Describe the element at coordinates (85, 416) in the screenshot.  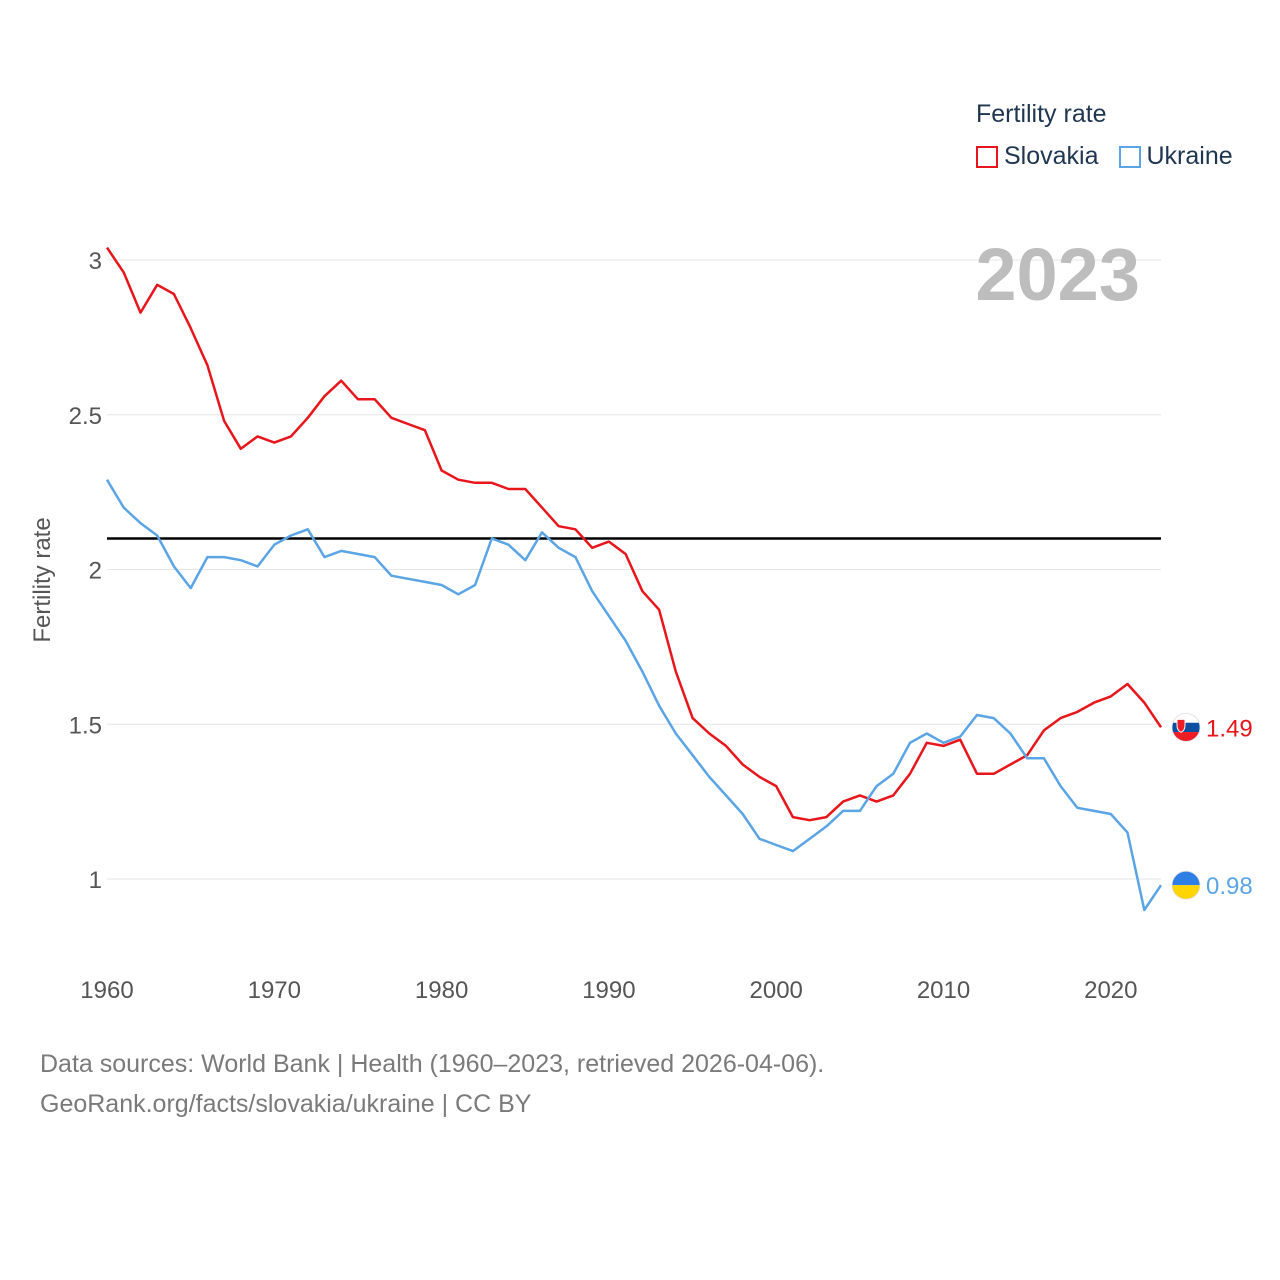
I see `y-tick-label: 2.5` at that location.